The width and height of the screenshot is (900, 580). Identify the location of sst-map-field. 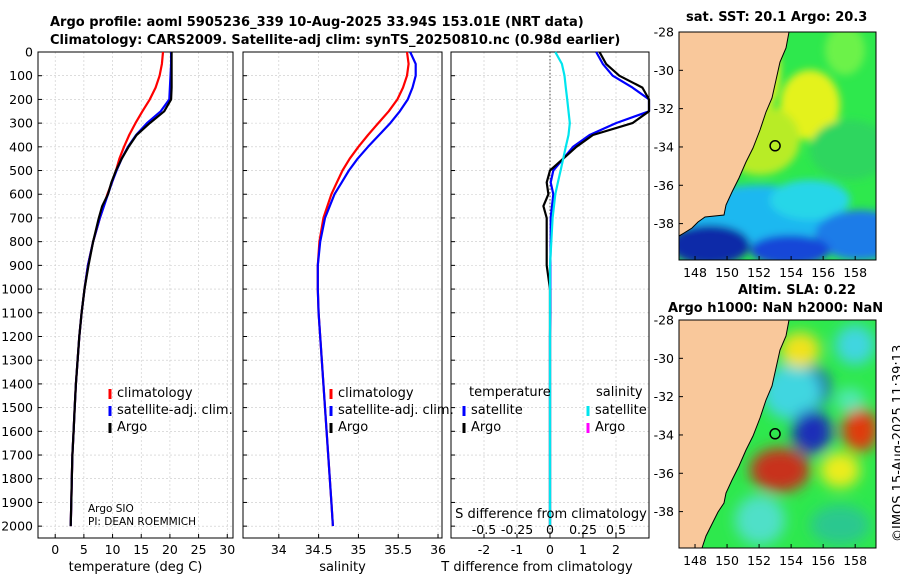
(777, 146).